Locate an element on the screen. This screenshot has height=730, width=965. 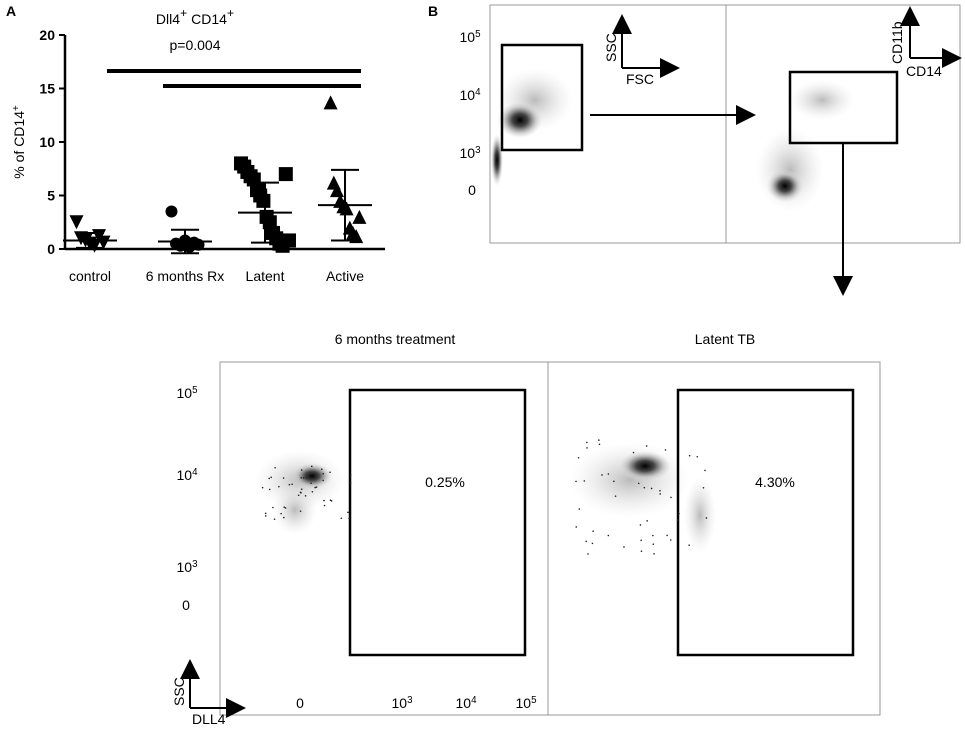
panel-title: 6 months treatment is located at coordinates (395, 339).